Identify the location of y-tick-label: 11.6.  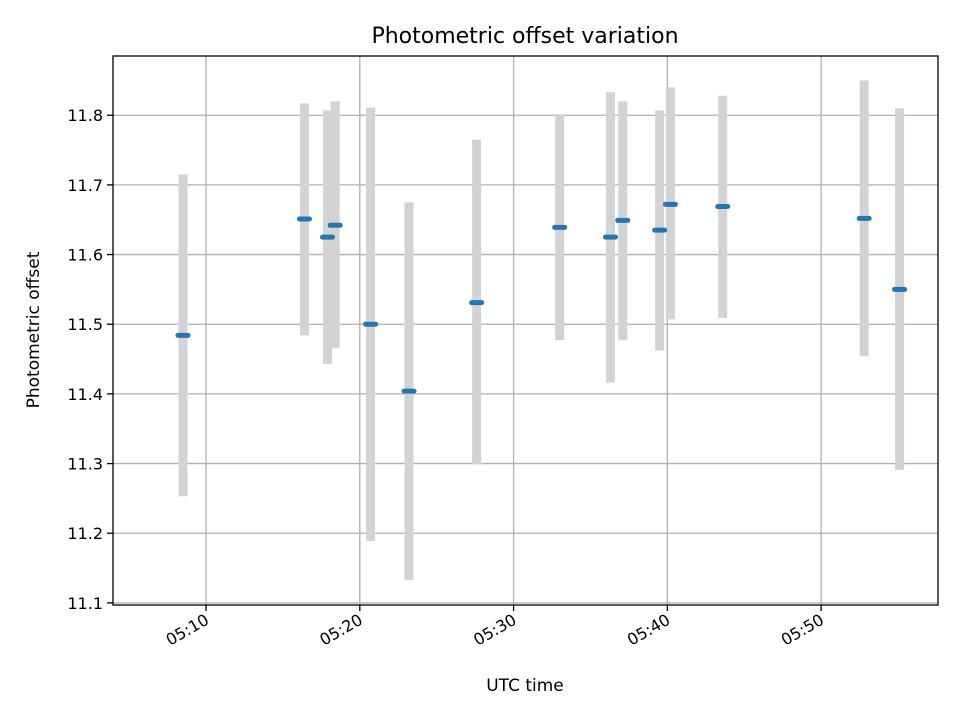
(85, 255).